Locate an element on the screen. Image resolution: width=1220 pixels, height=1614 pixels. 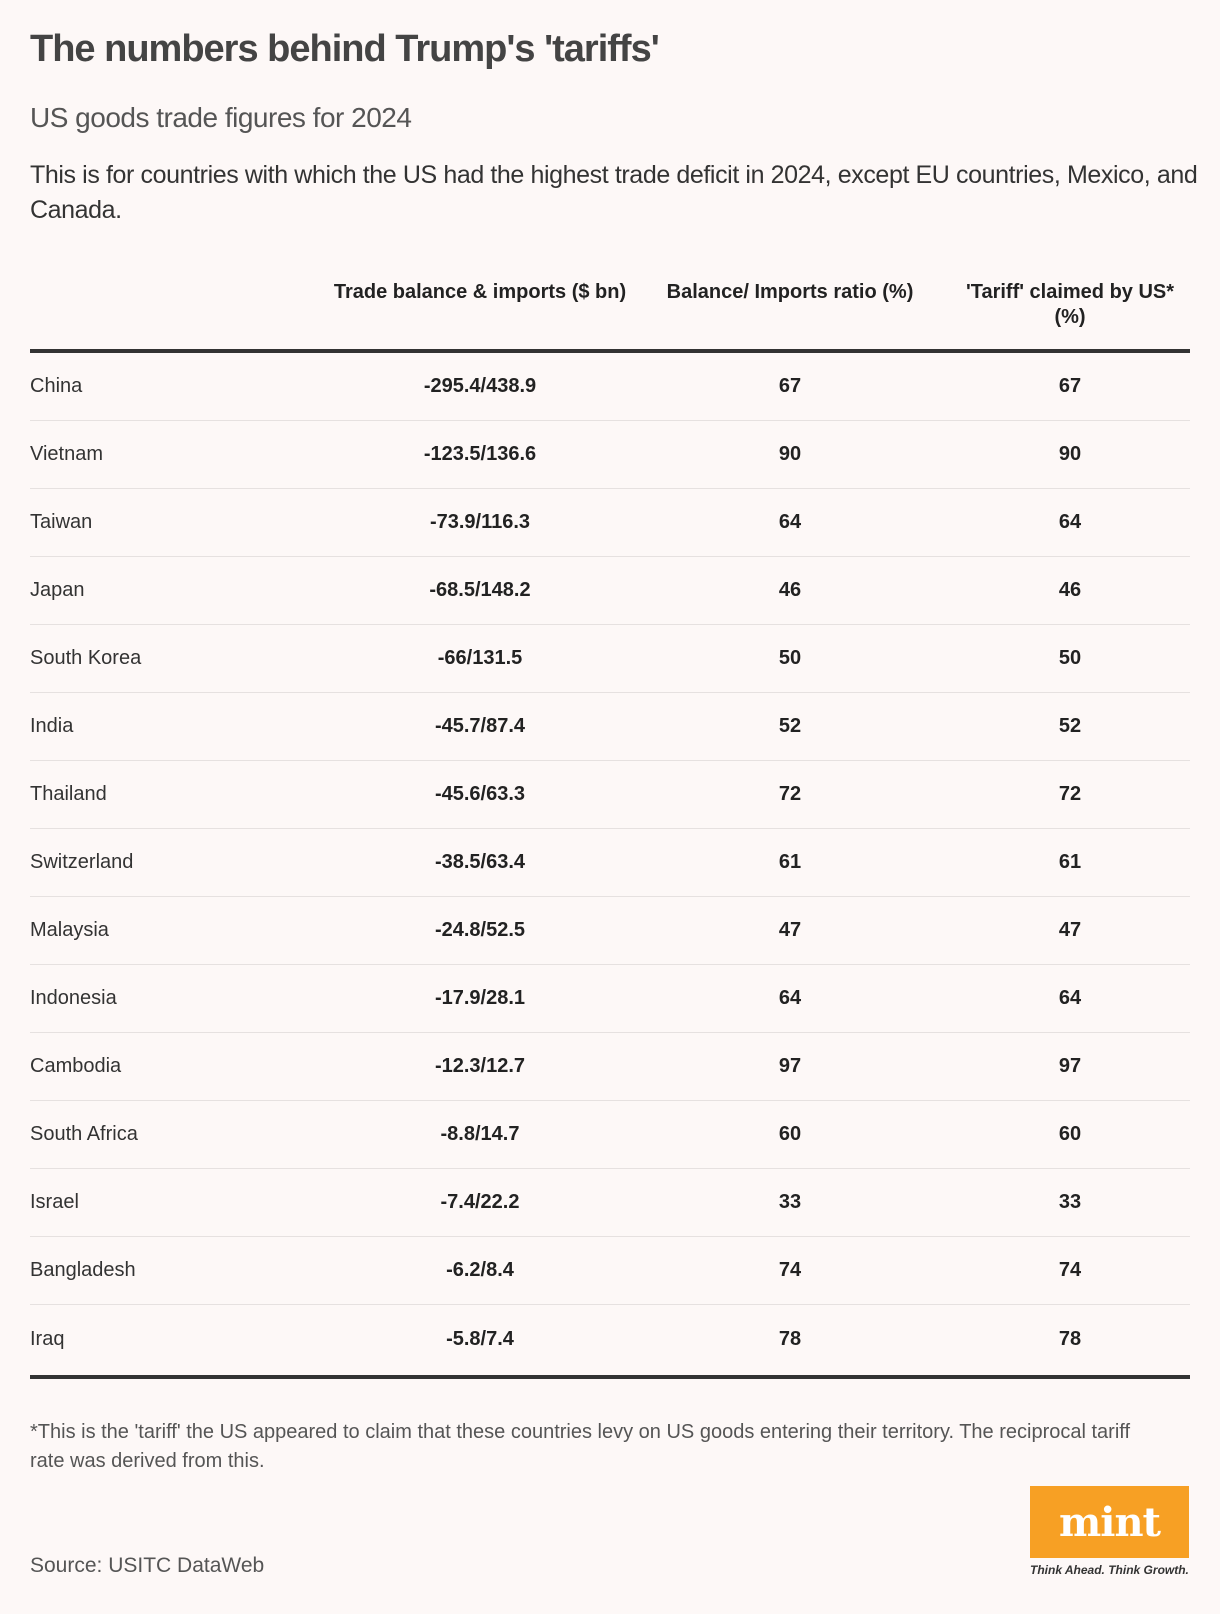
tariff-cell: 72 is located at coordinates (1070, 794).